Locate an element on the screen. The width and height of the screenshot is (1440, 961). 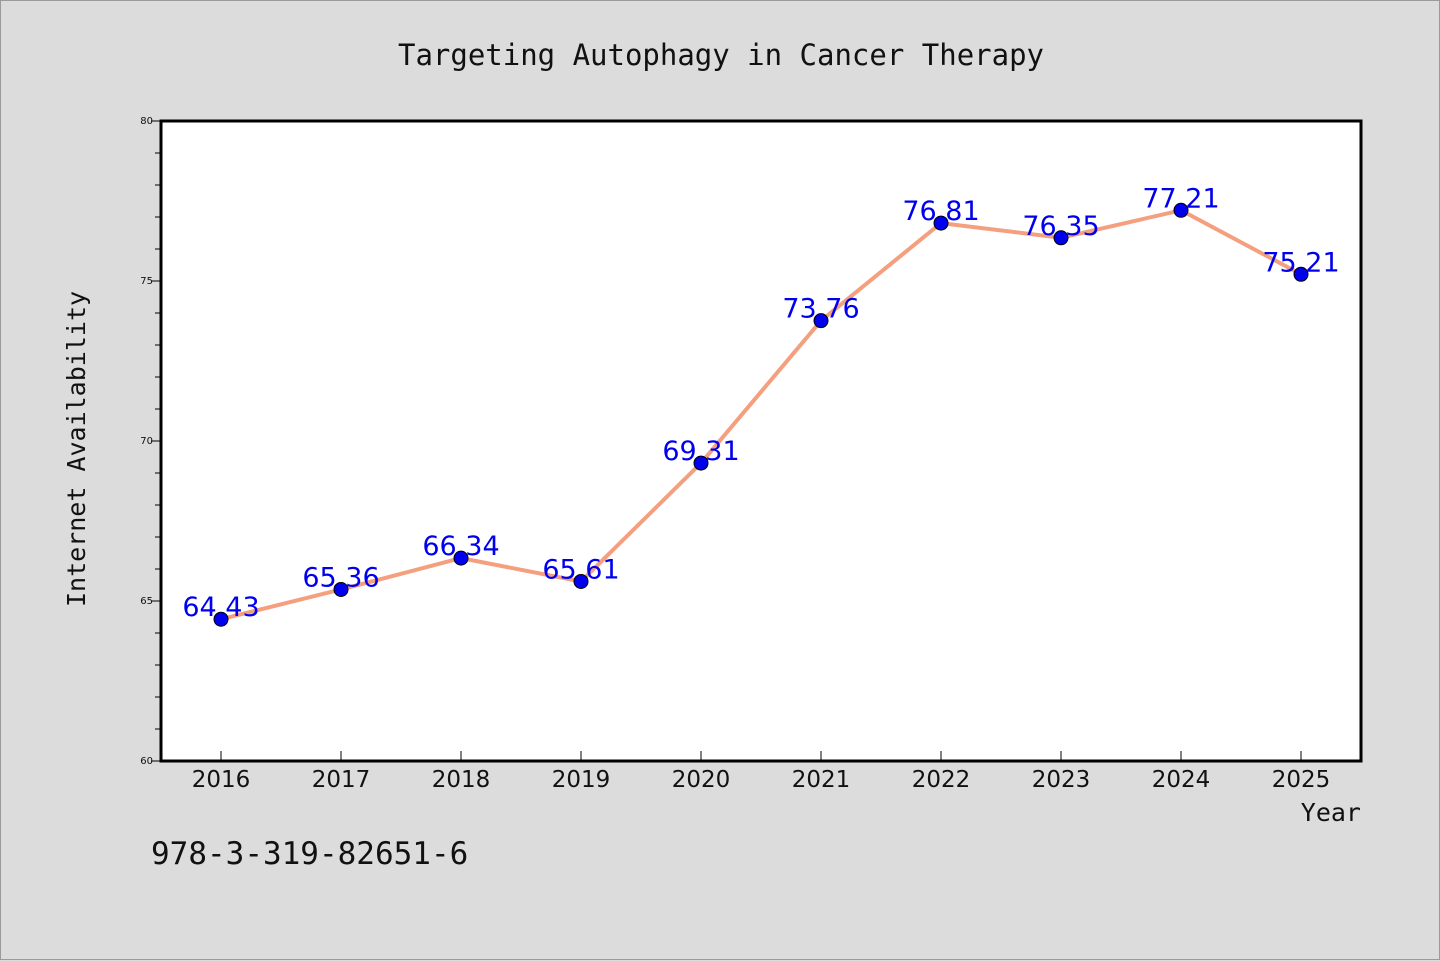
x-tick-label: 2022 is located at coordinates (941, 780).